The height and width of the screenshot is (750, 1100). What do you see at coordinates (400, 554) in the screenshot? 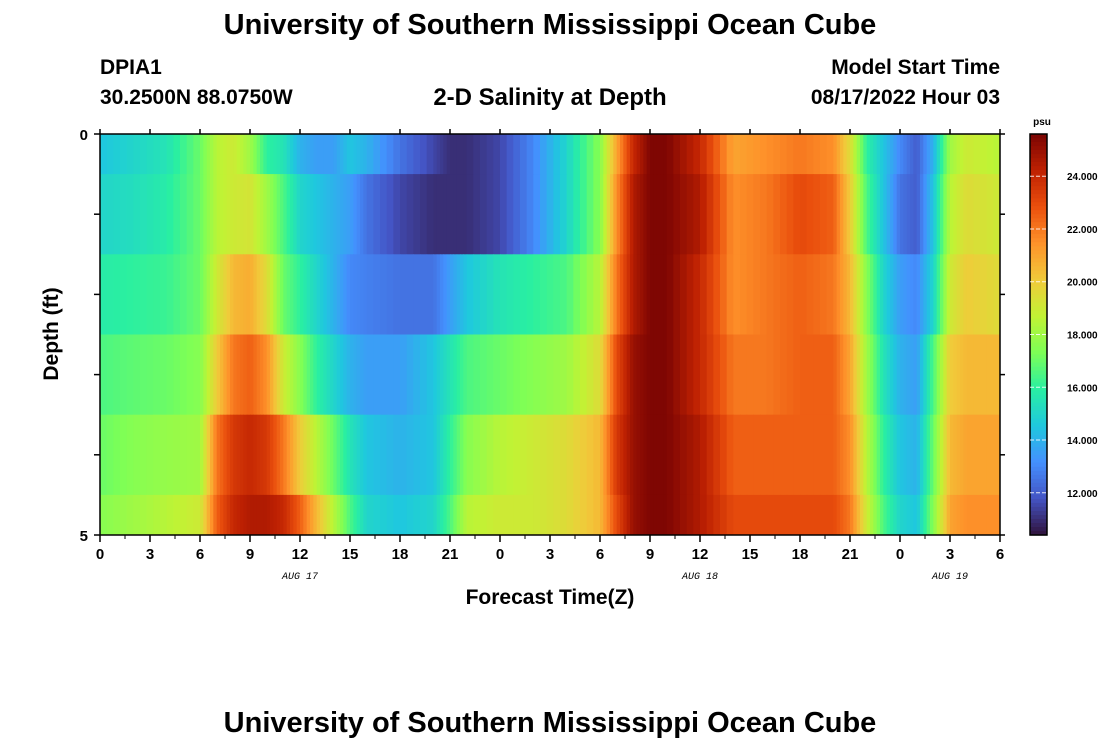
I see `x-tick-label: 18` at bounding box center [400, 554].